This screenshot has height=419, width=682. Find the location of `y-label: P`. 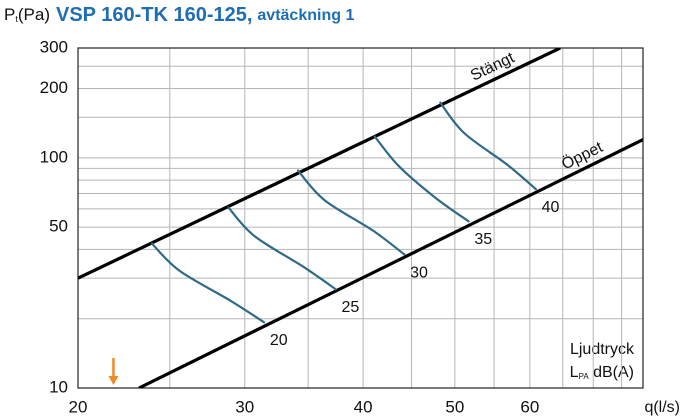

y-label: P is located at coordinates (9, 14).